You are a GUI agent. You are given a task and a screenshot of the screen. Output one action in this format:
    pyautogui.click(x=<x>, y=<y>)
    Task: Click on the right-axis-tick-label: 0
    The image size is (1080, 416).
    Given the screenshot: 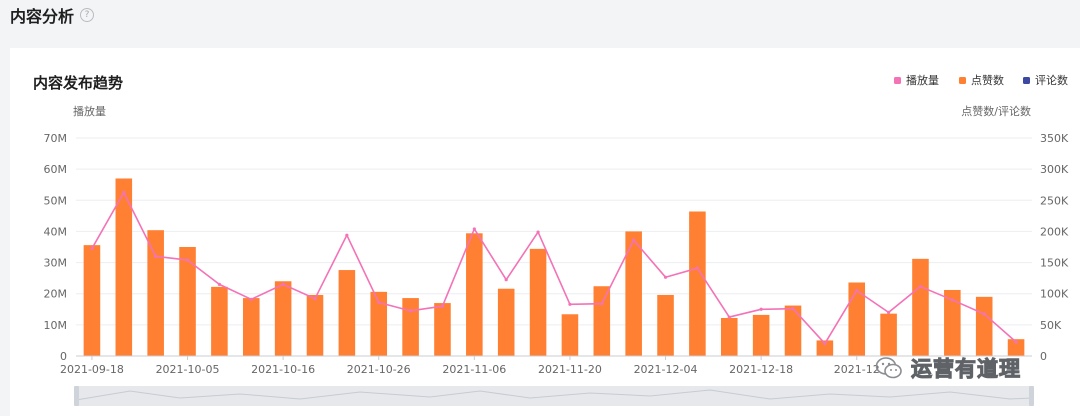 What is the action you would take?
    pyautogui.click(x=1043, y=356)
    